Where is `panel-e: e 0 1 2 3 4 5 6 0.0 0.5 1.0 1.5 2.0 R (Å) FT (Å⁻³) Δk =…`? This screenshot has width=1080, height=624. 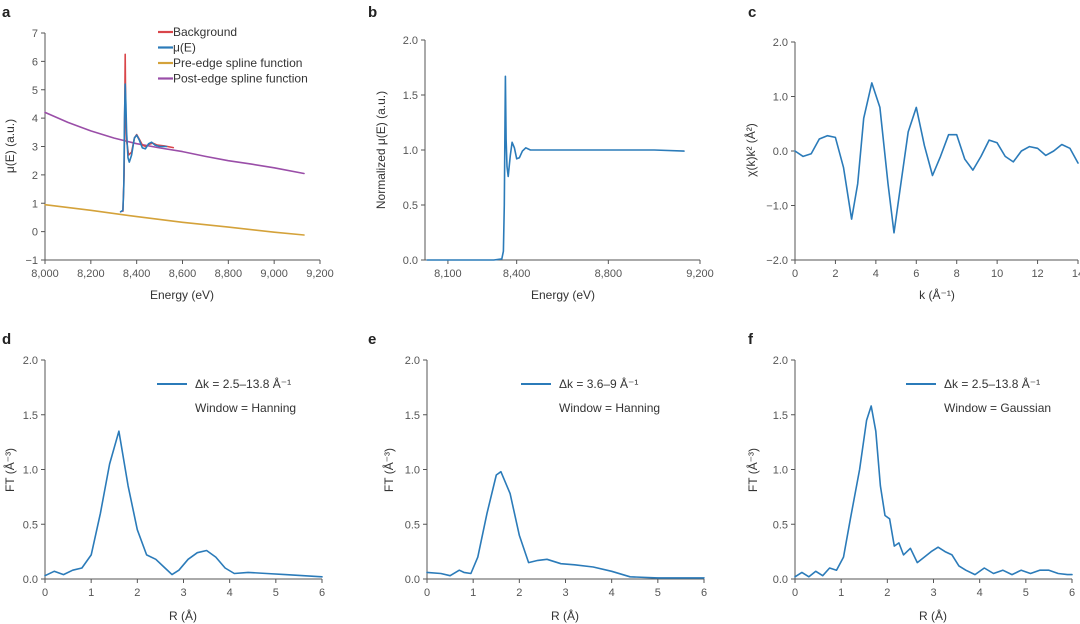
panel-e: e 0 1 2 3 4 5 6 0.0 0.5 1.0 1.5 2.0 R (Å) FT (Å⁻³) Δk =… is located at coordinates (537, 477).